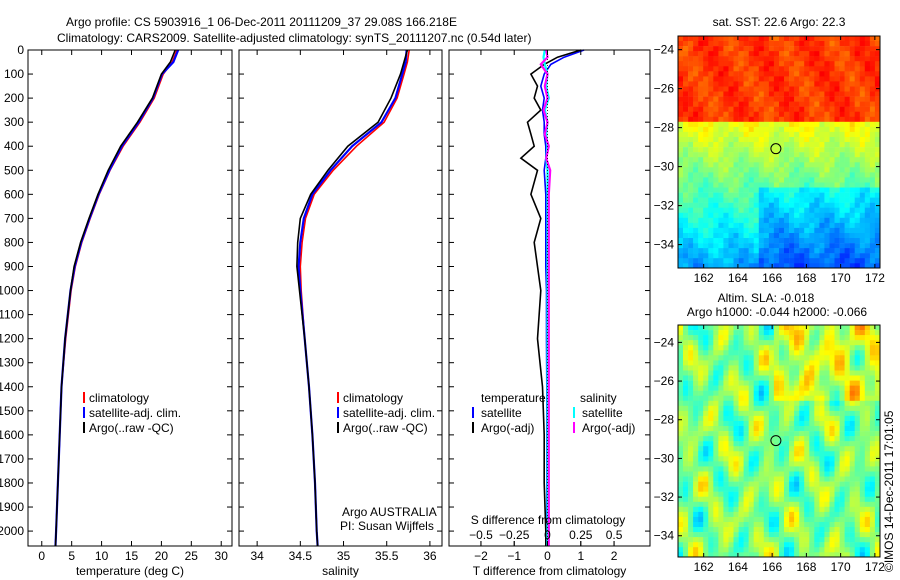 This screenshot has height=580, width=900. I want to click on lat-tick-label: −26, so click(664, 89).